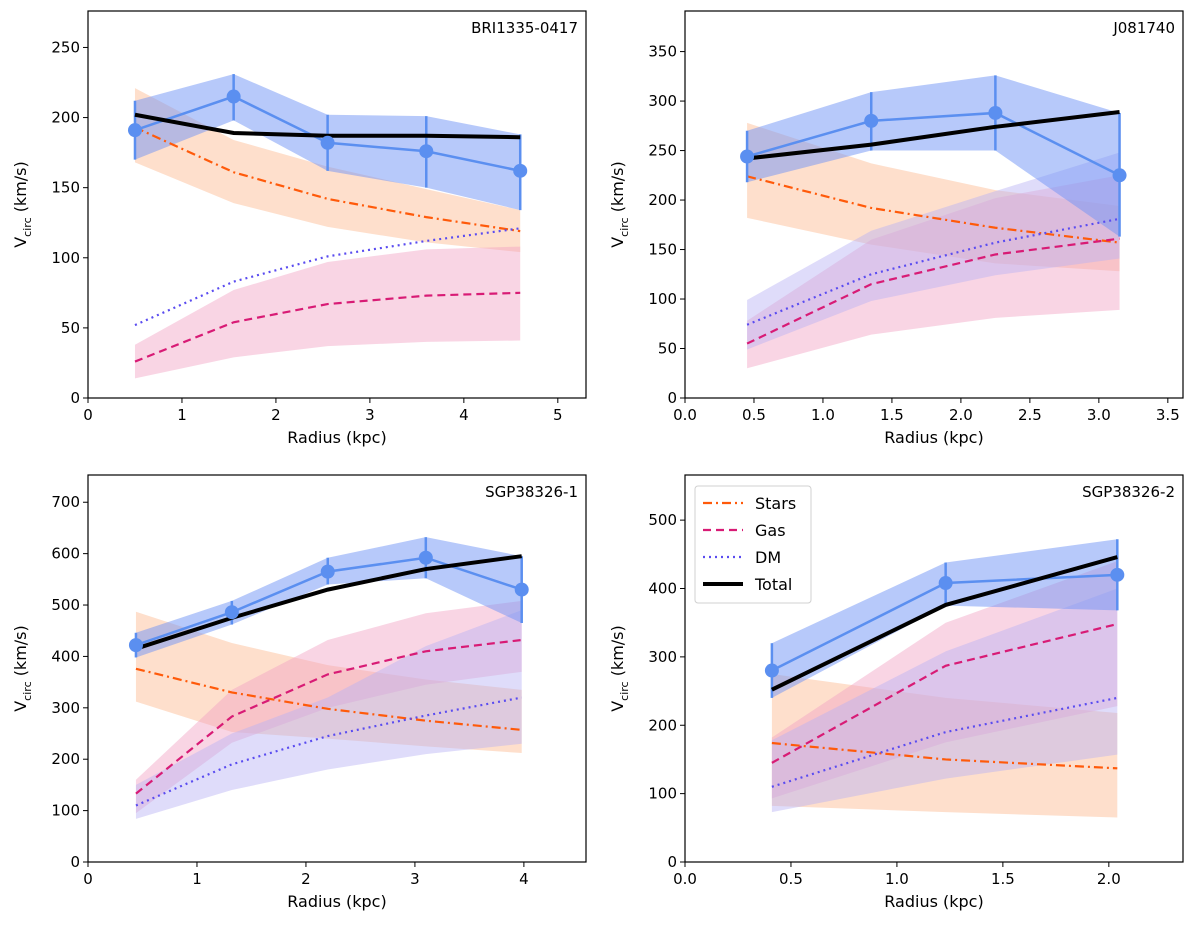 This screenshot has width=1200, height=932. What do you see at coordinates (65, 502) in the screenshot?
I see `y-tick-label: 700` at bounding box center [65, 502].